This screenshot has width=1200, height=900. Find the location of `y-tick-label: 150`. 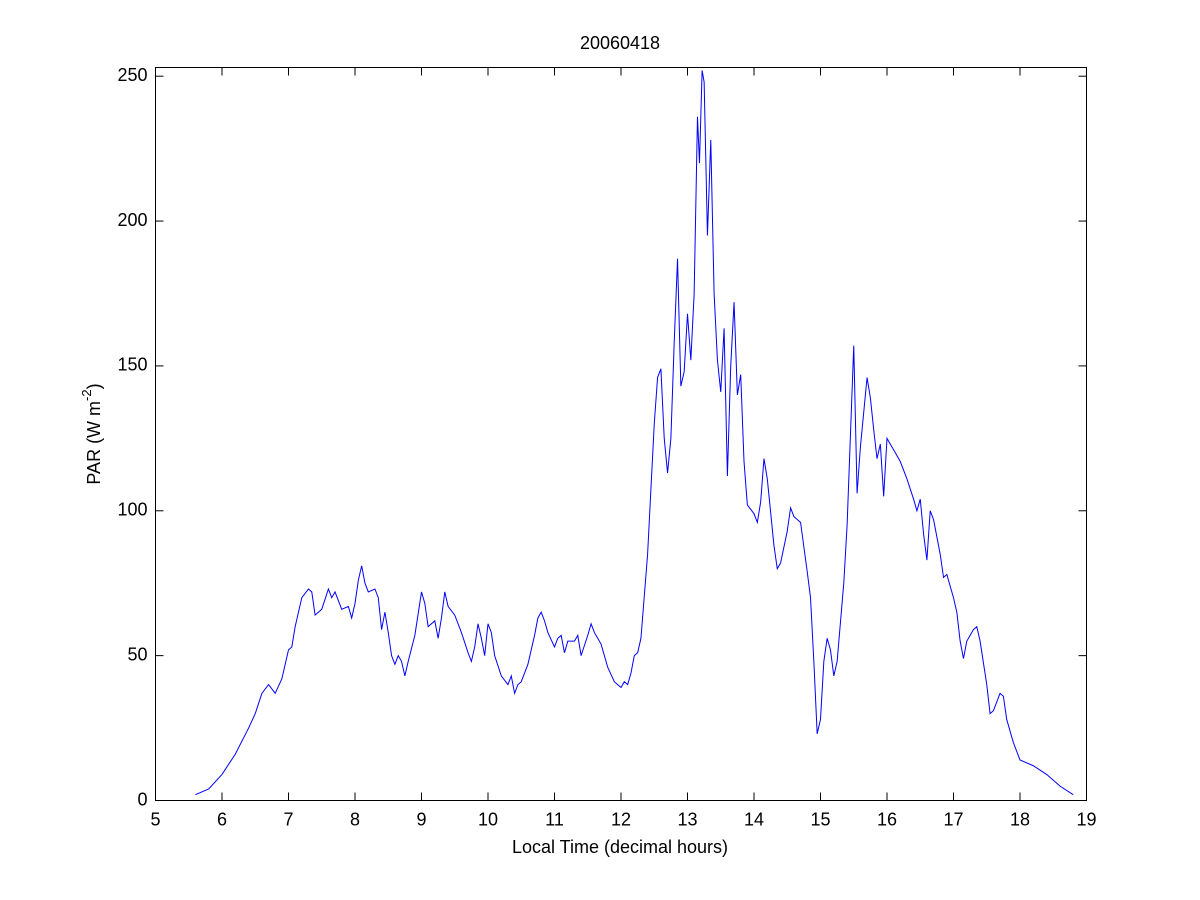

y-tick-label: 150 is located at coordinates (132, 365).